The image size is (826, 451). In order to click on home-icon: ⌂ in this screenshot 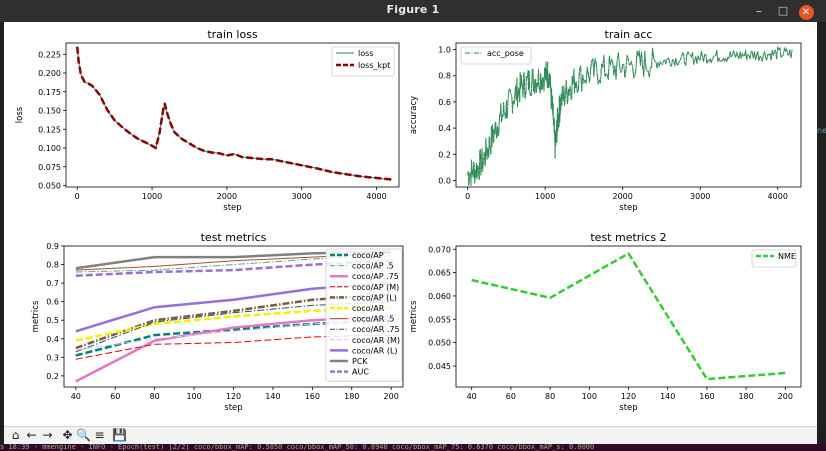, I will do `click(15, 435)`.